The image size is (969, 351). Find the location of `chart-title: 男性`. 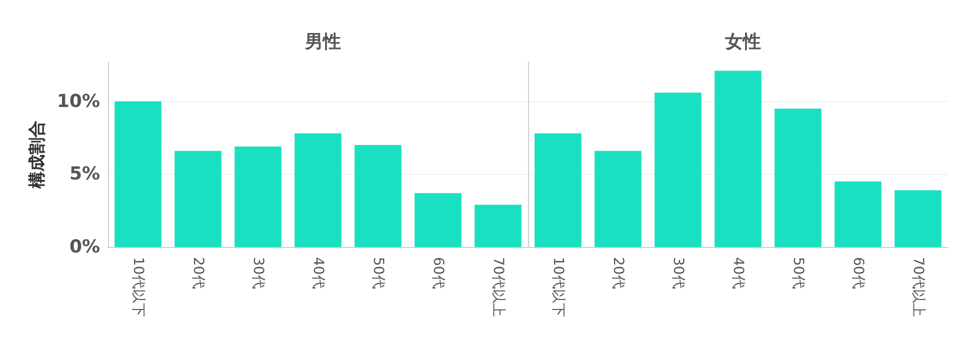

chart-title: 男性 is located at coordinates (322, 42).